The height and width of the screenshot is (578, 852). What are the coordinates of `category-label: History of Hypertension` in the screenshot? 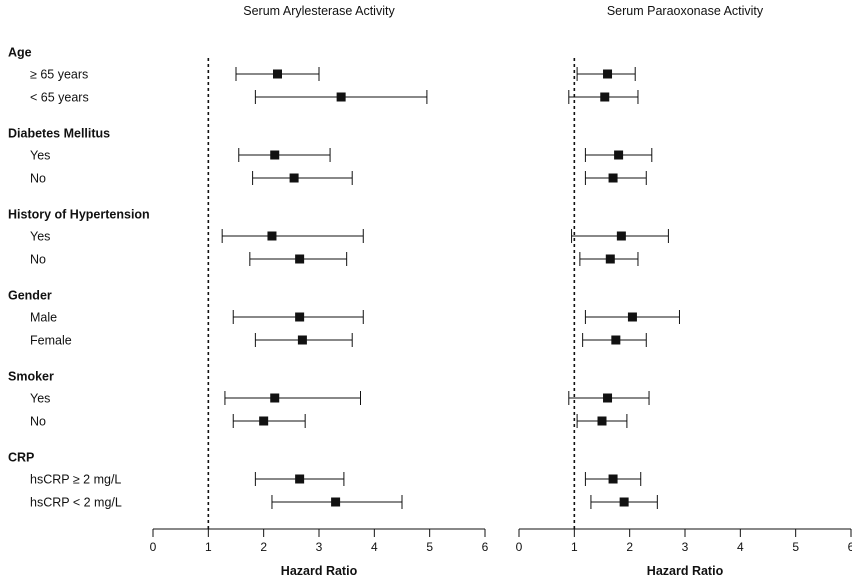 It's located at (79, 215).